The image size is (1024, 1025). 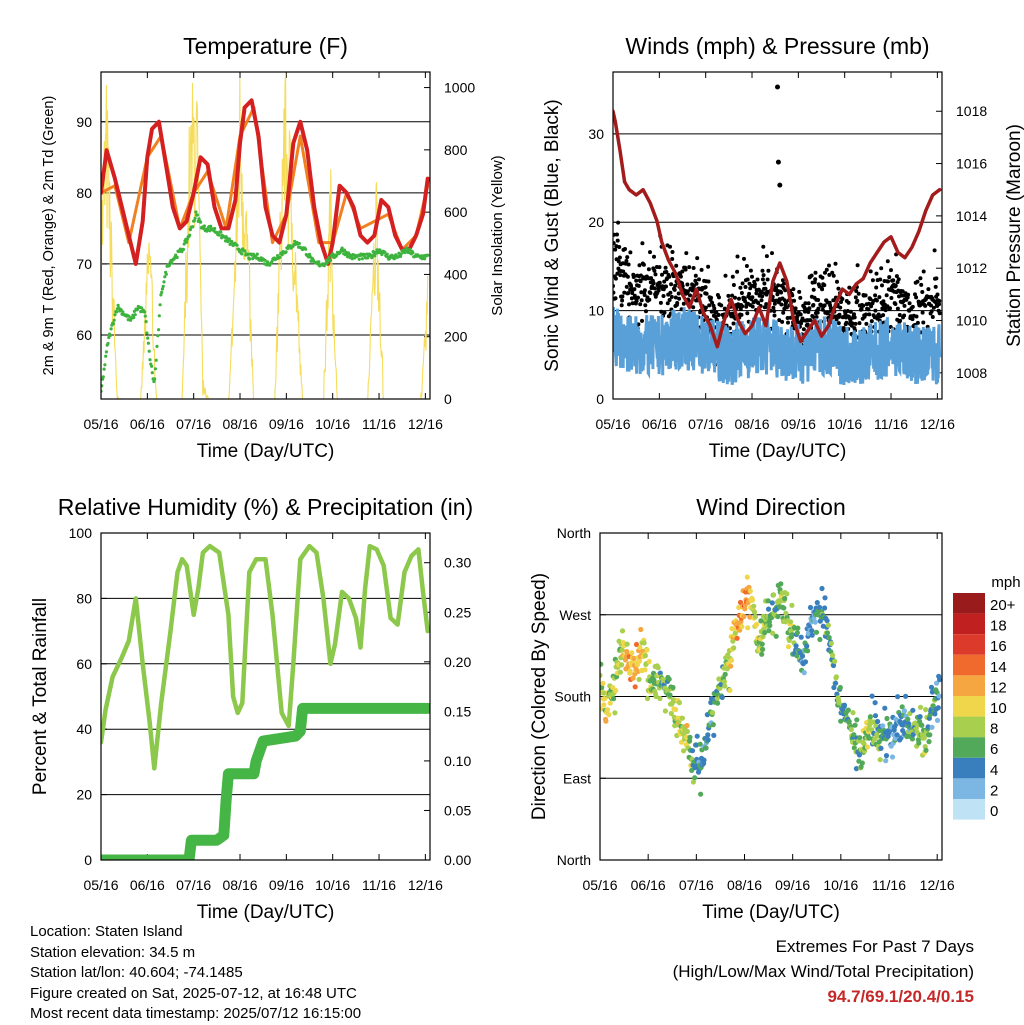 What do you see at coordinates (771, 507) in the screenshot?
I see `chart-title: Wind Direction` at bounding box center [771, 507].